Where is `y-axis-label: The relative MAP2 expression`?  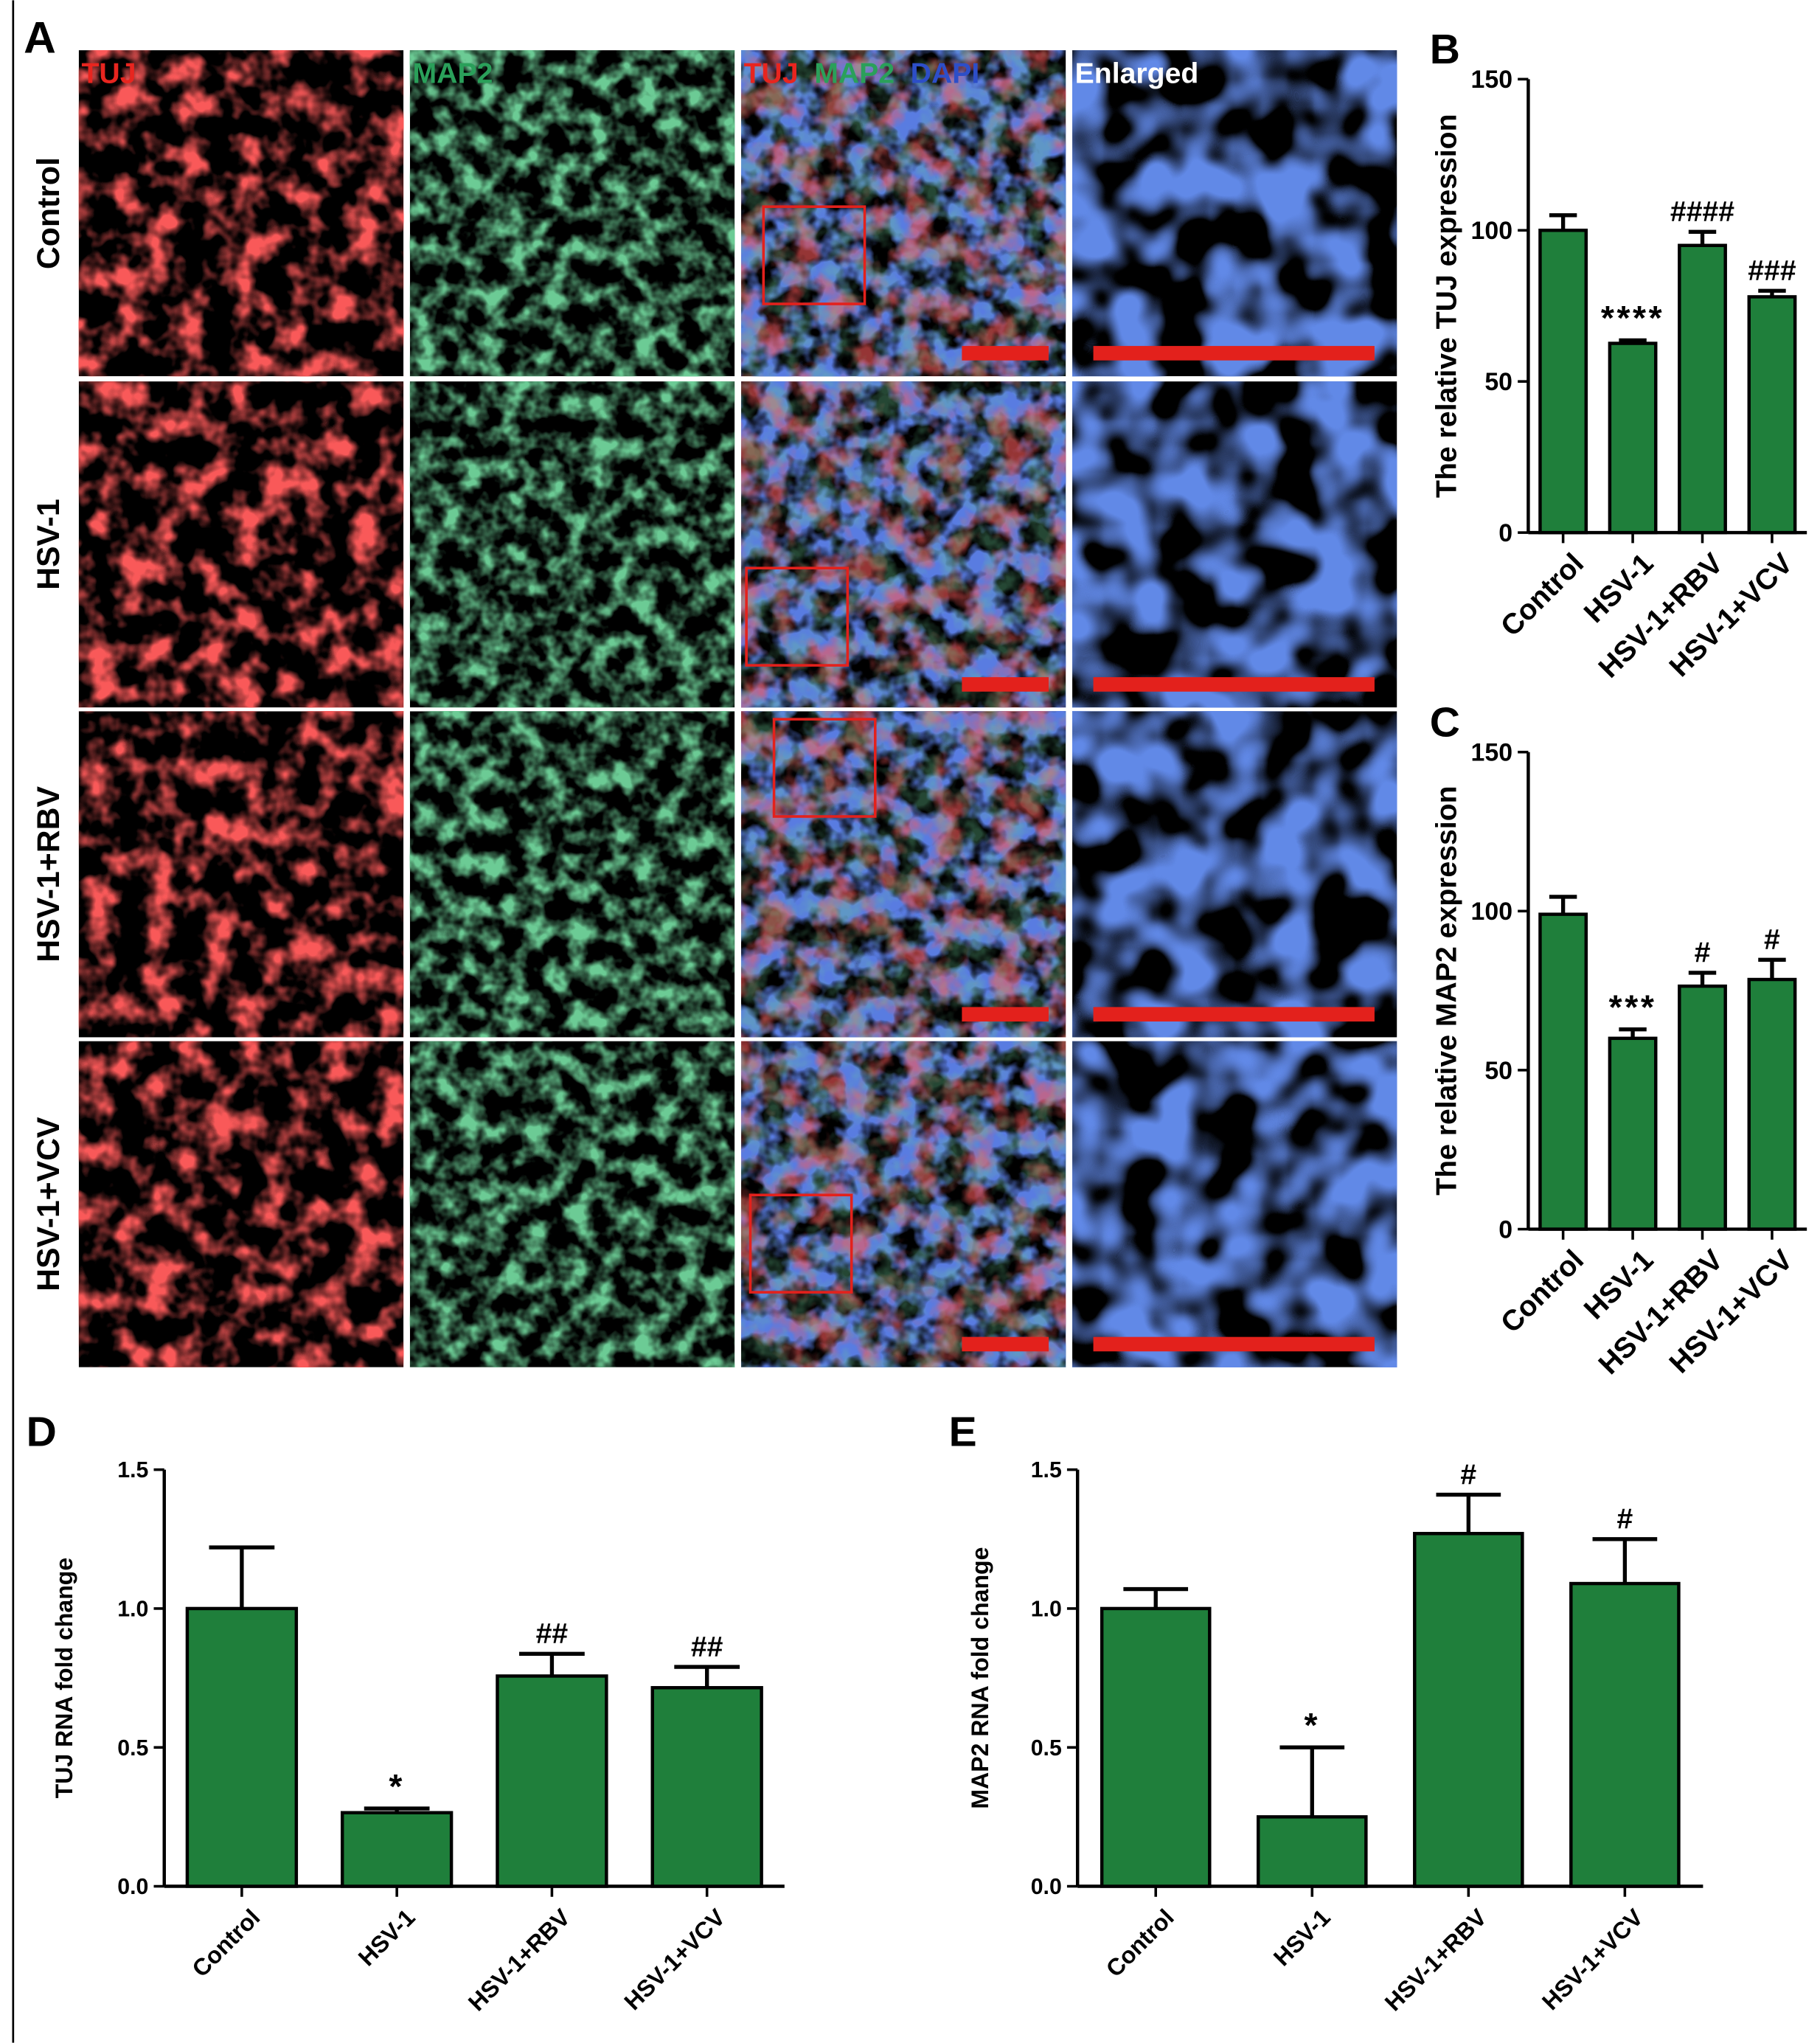 y-axis-label: The relative MAP2 expression is located at coordinates (1447, 990).